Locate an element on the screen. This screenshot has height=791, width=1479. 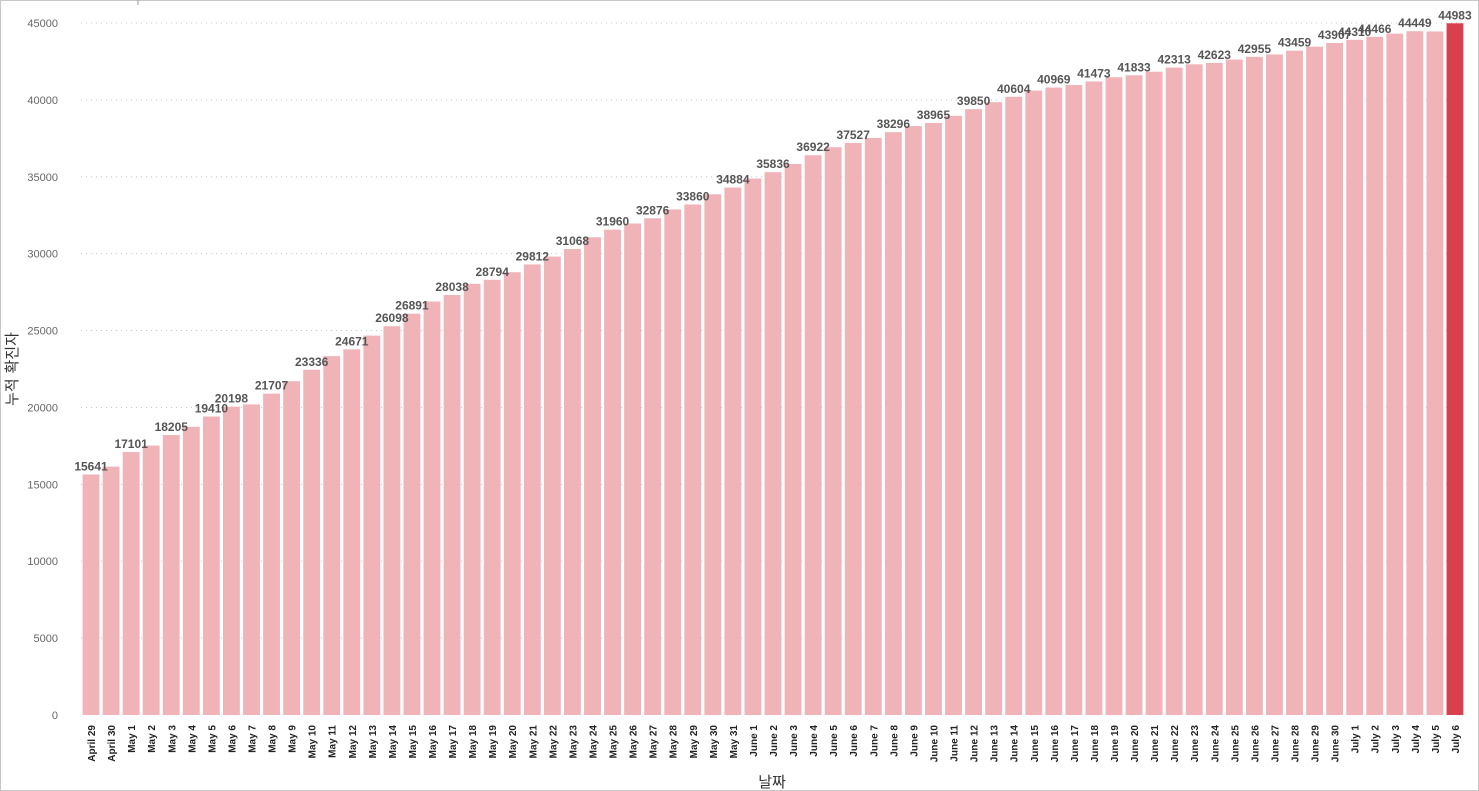
x-tick-label: June 11 is located at coordinates (955, 743).